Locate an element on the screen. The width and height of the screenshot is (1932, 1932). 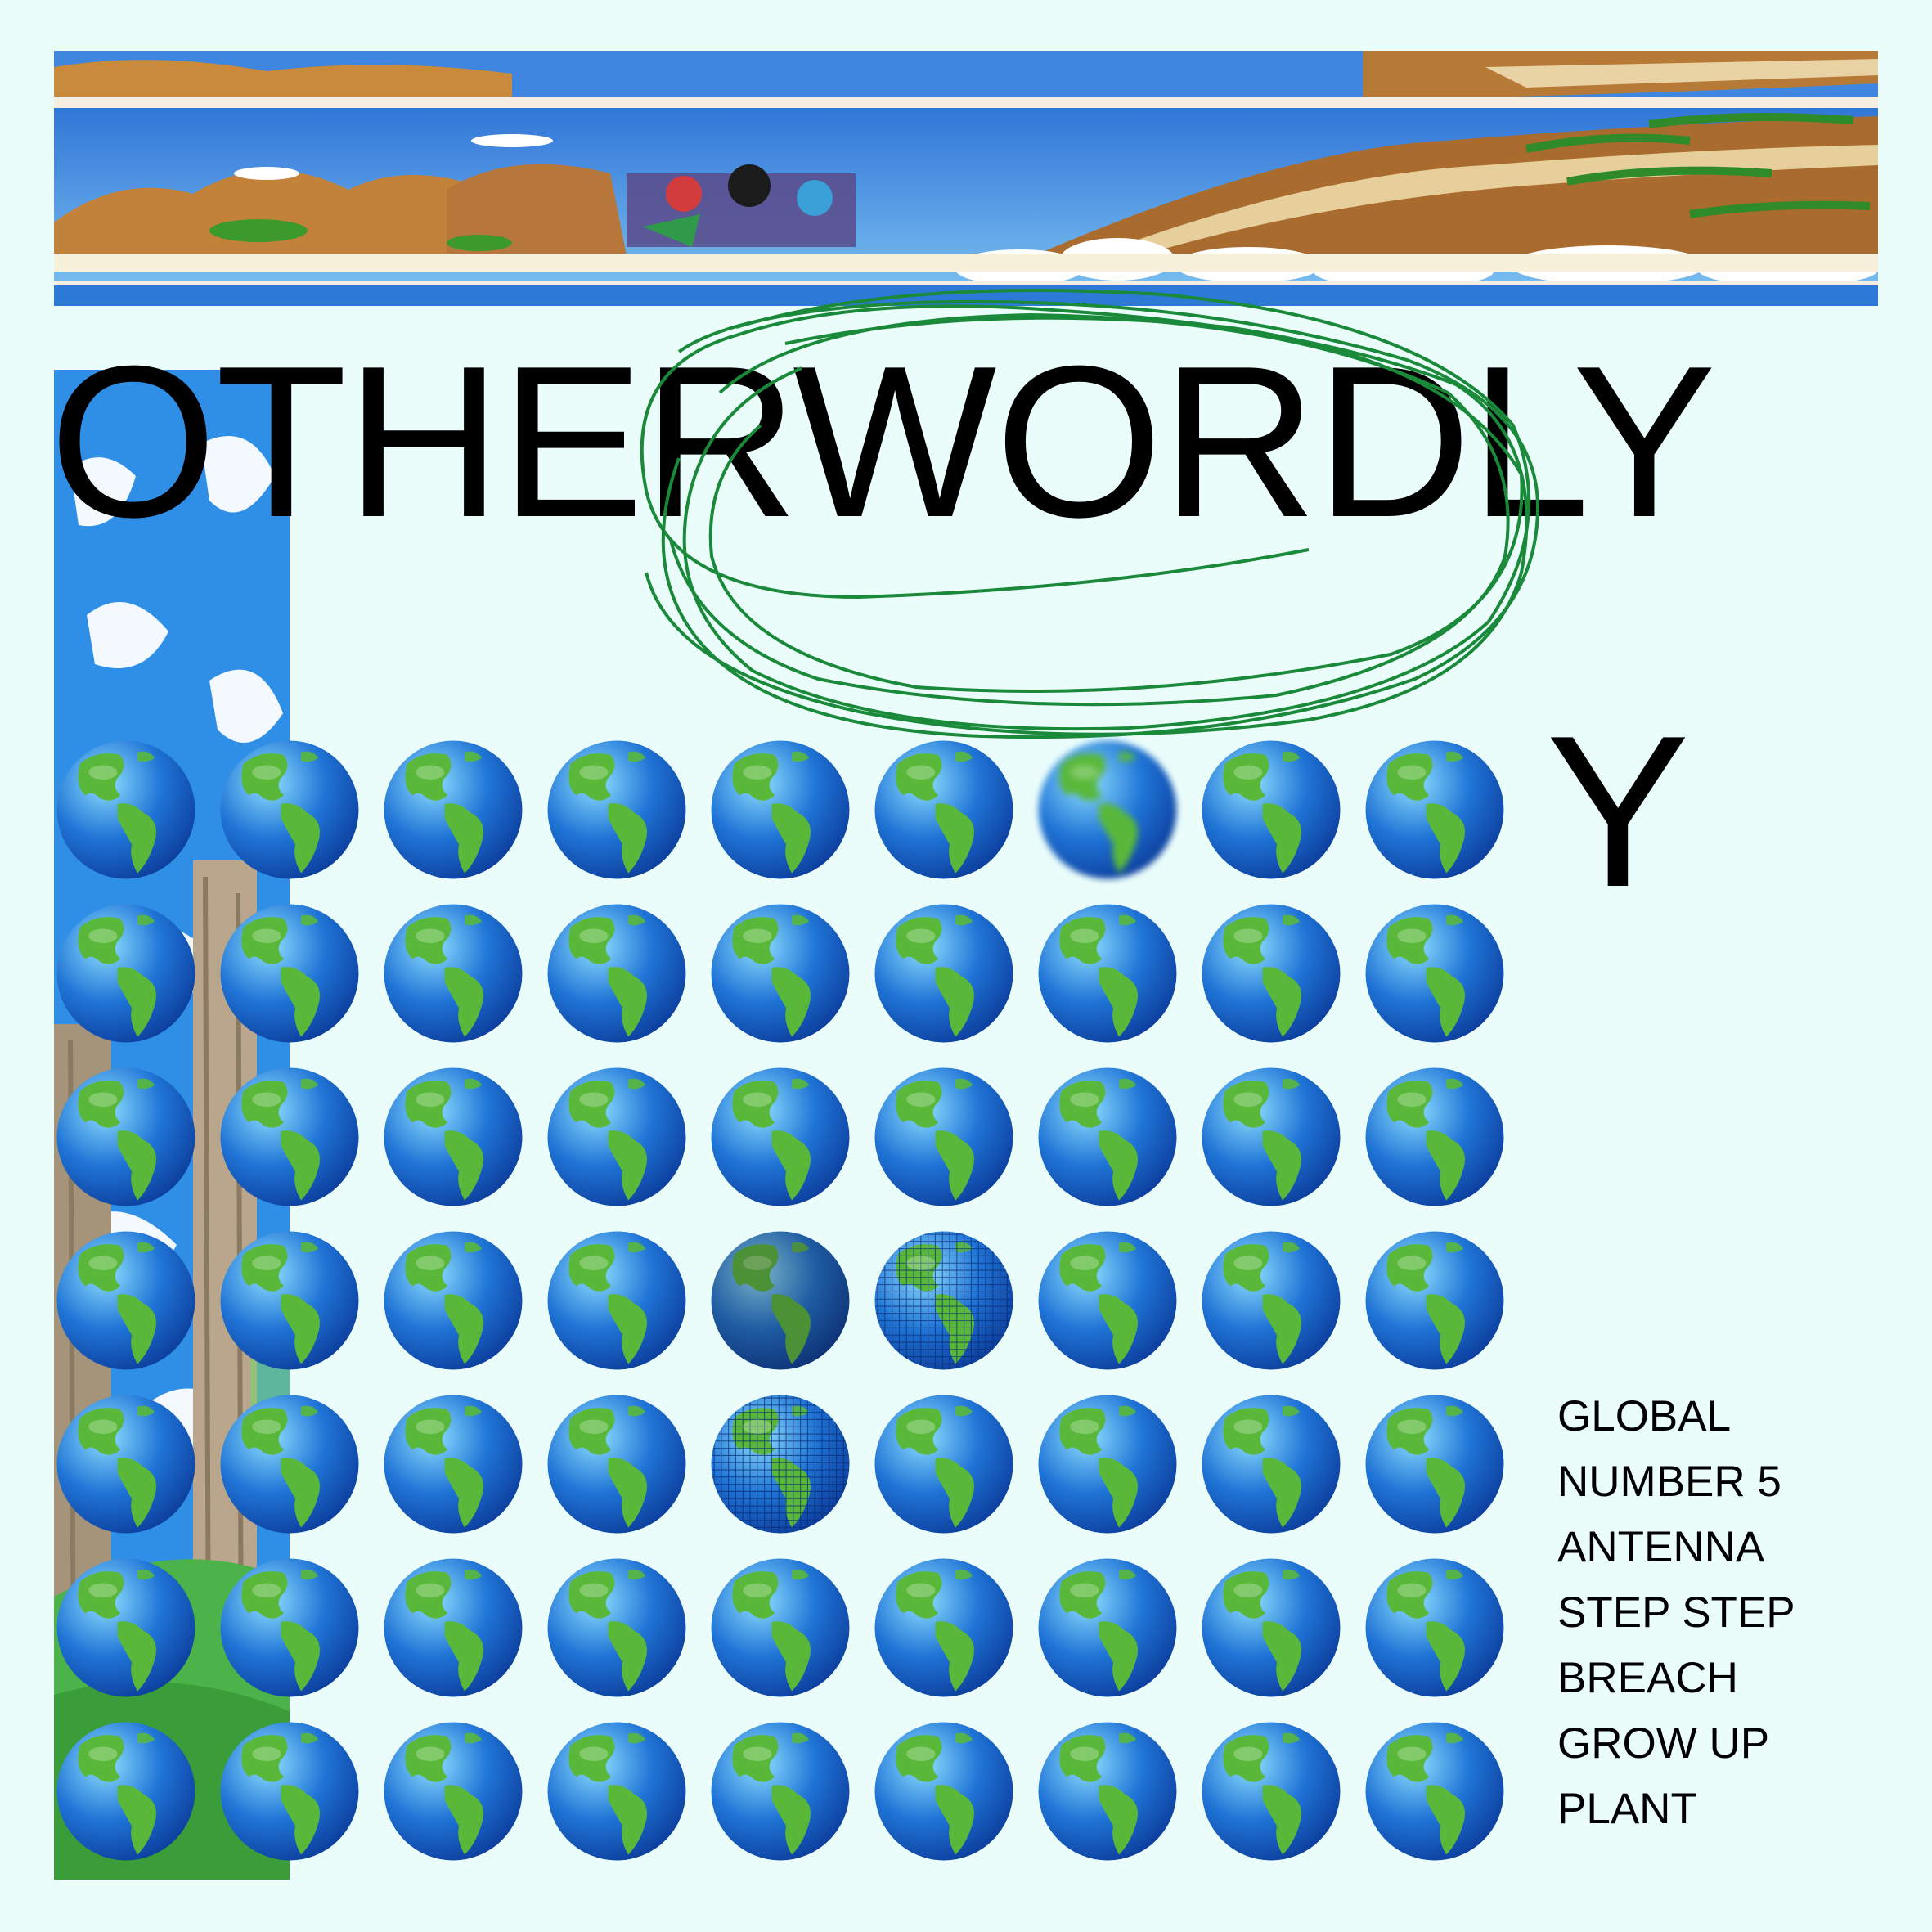
lone-letter: Y is located at coordinates (1619, 811).